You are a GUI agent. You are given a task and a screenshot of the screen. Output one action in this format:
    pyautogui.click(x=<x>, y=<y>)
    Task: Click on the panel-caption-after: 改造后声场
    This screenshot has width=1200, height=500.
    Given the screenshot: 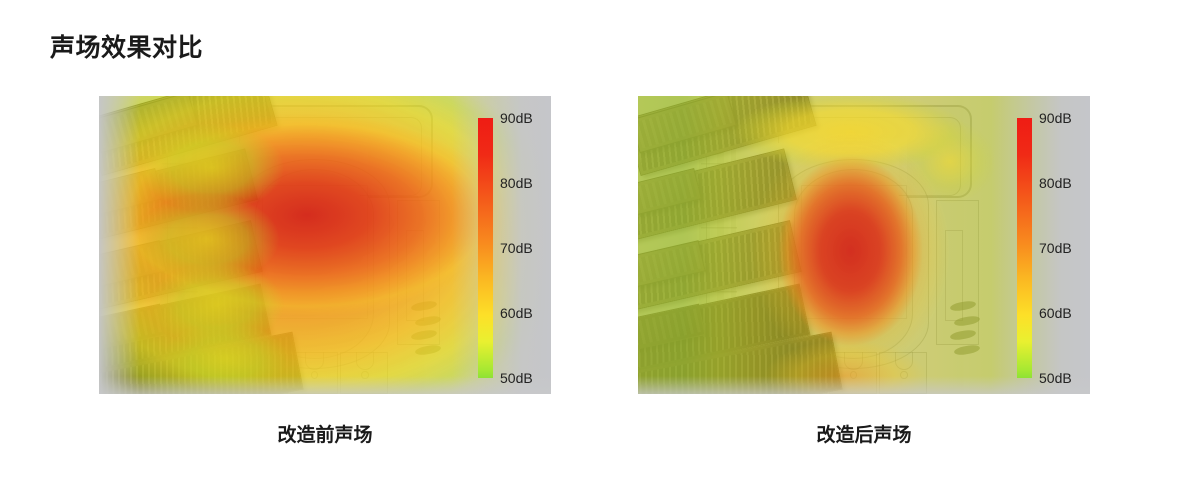 What is the action you would take?
    pyautogui.click(x=864, y=435)
    